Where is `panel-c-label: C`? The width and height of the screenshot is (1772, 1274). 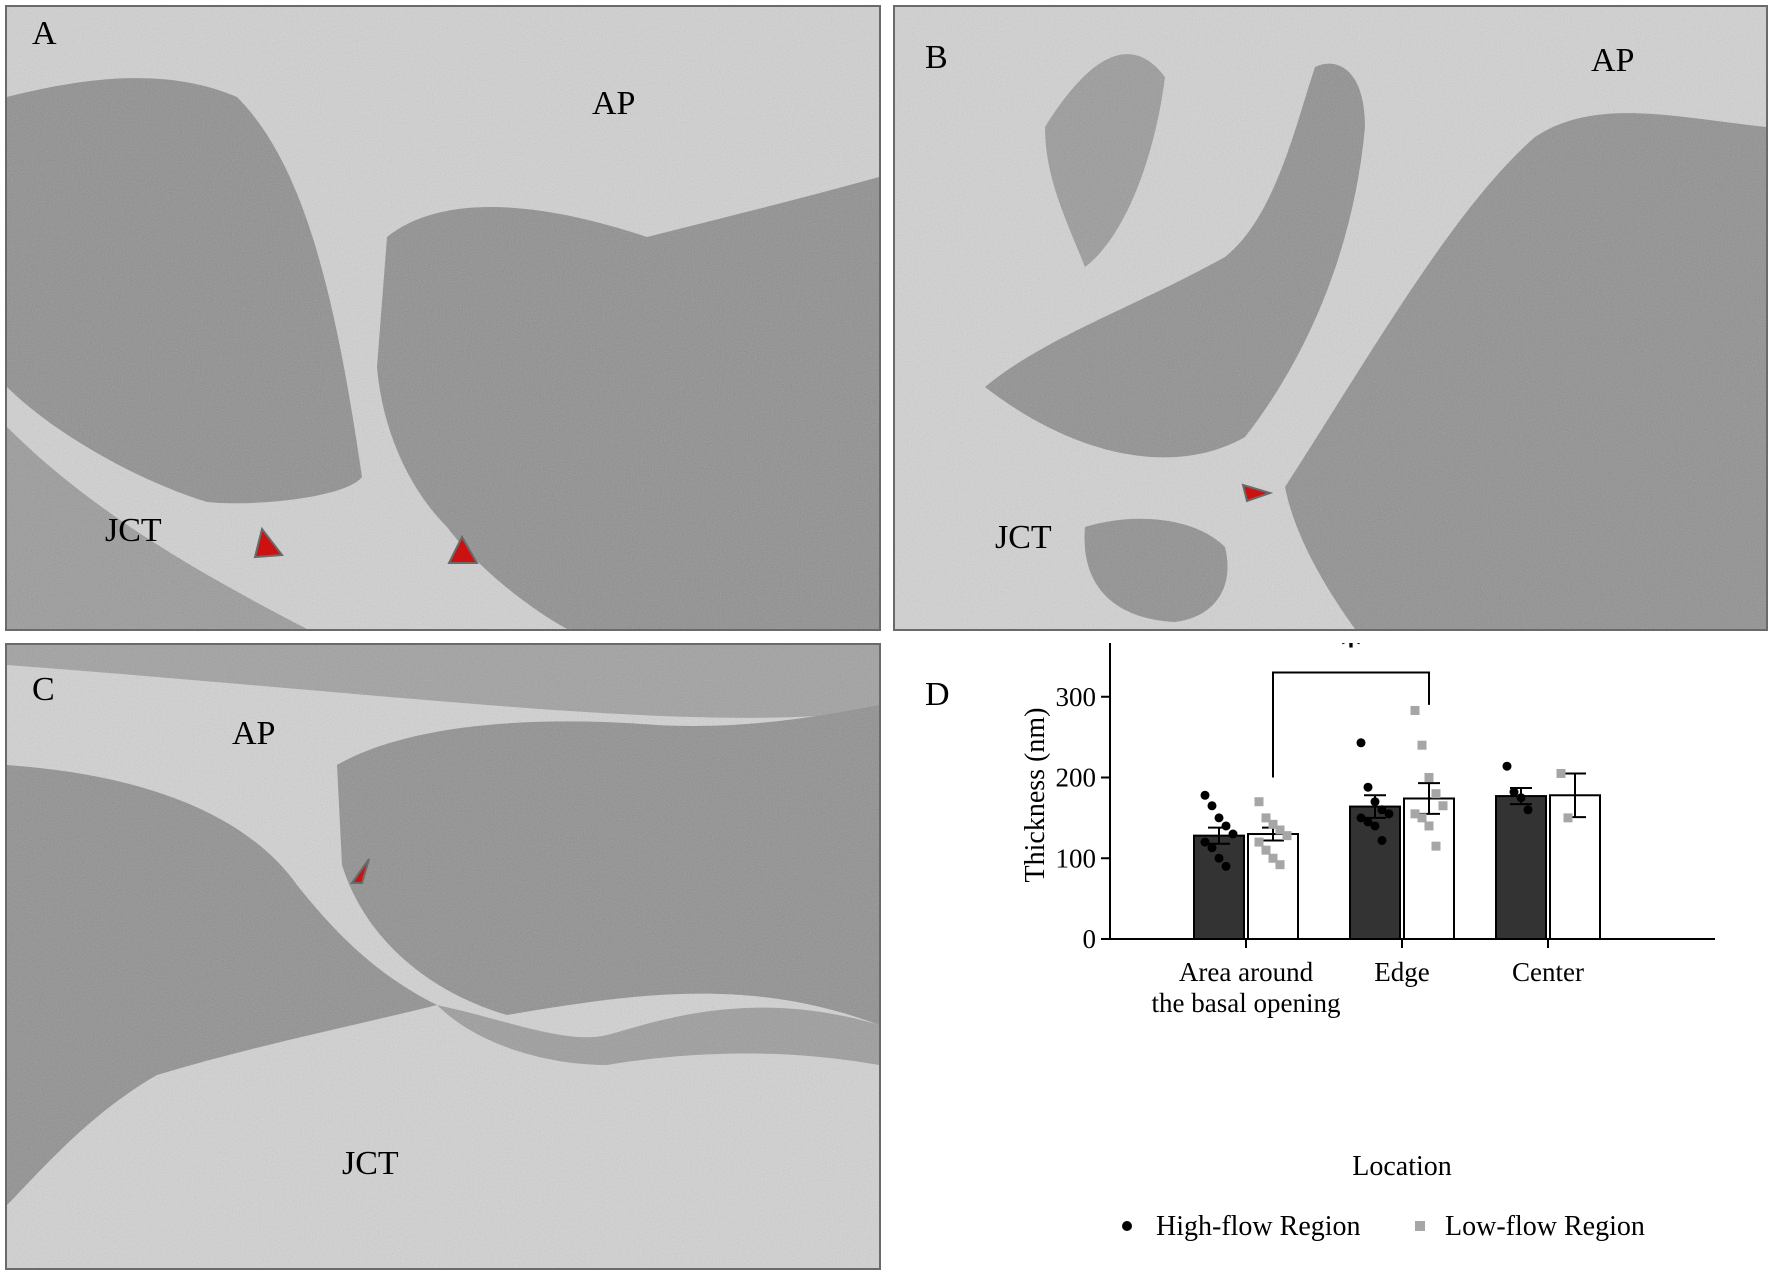
panel-c-label: C is located at coordinates (43, 689).